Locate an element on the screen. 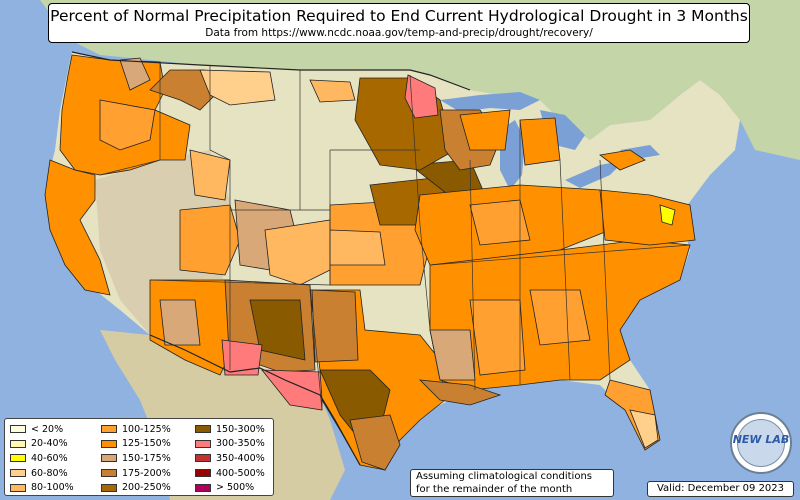 The height and width of the screenshot is (500, 800). legend-label: 300-350% is located at coordinates (240, 444).